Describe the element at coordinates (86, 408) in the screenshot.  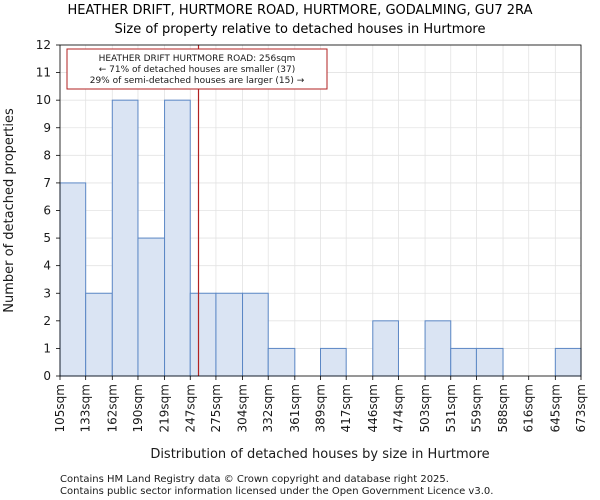
I see `x-tick-label: 133sqm` at that location.